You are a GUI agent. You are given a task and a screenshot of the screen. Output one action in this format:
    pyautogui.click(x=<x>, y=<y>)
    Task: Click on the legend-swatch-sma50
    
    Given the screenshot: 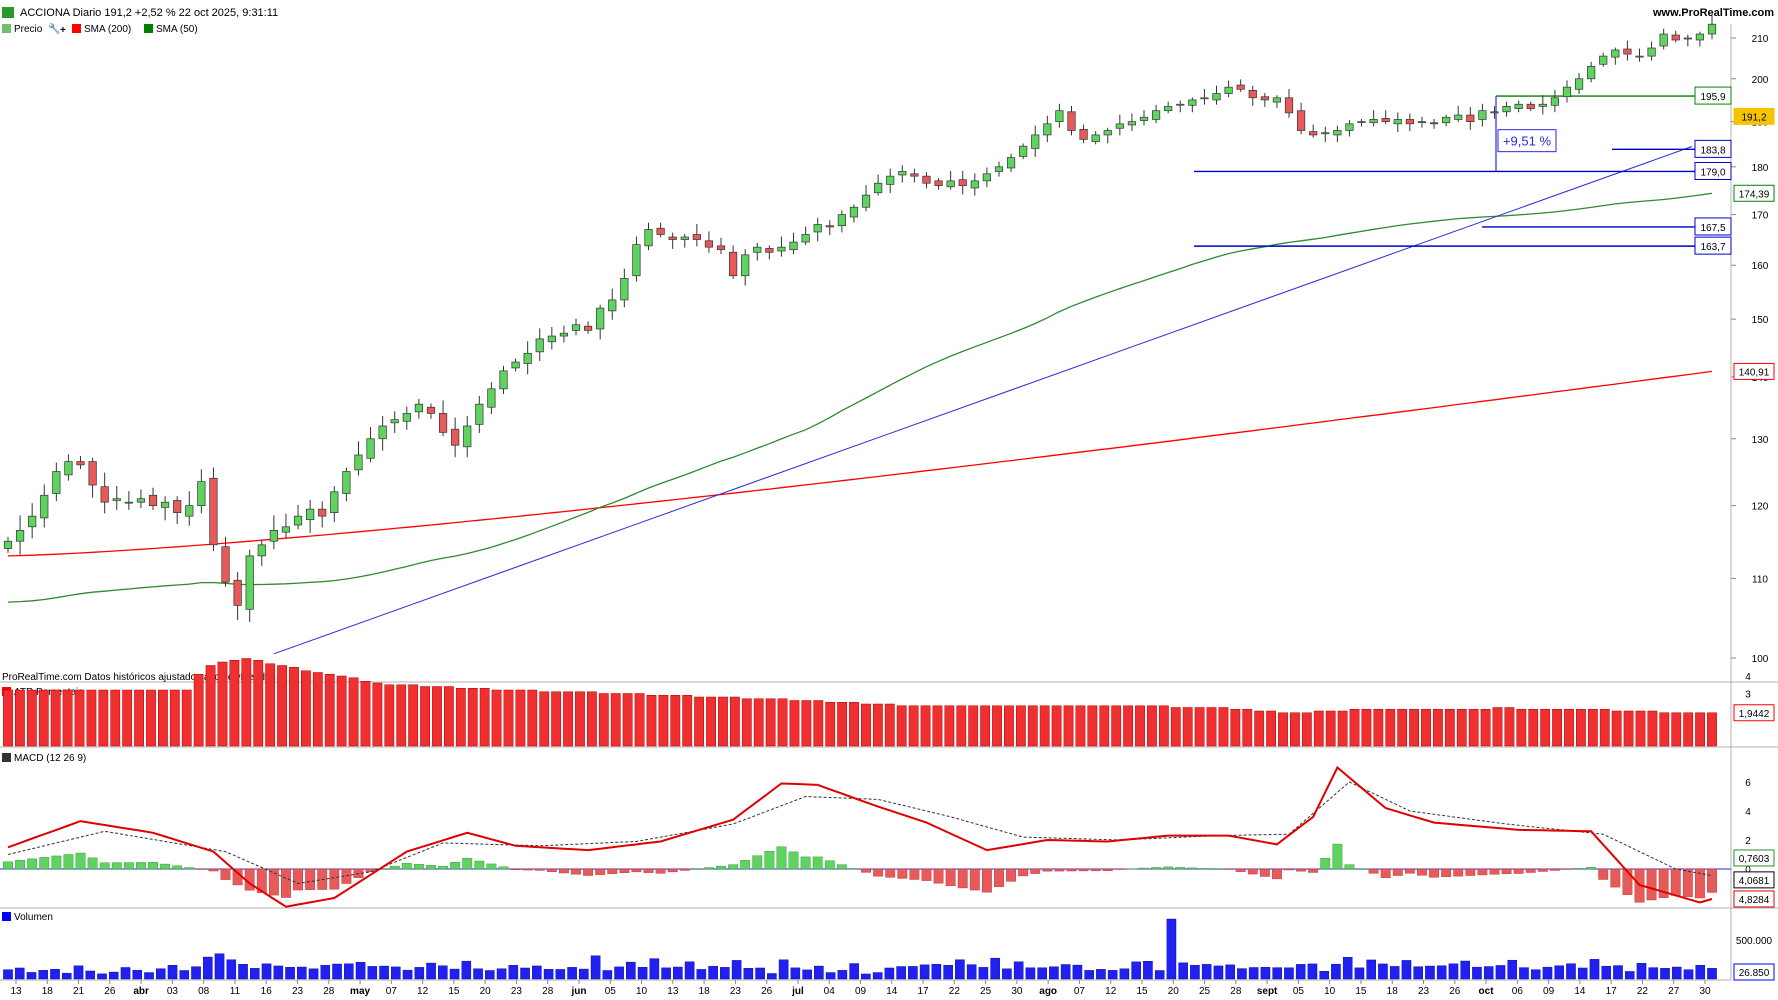 What is the action you would take?
    pyautogui.click(x=148, y=28)
    